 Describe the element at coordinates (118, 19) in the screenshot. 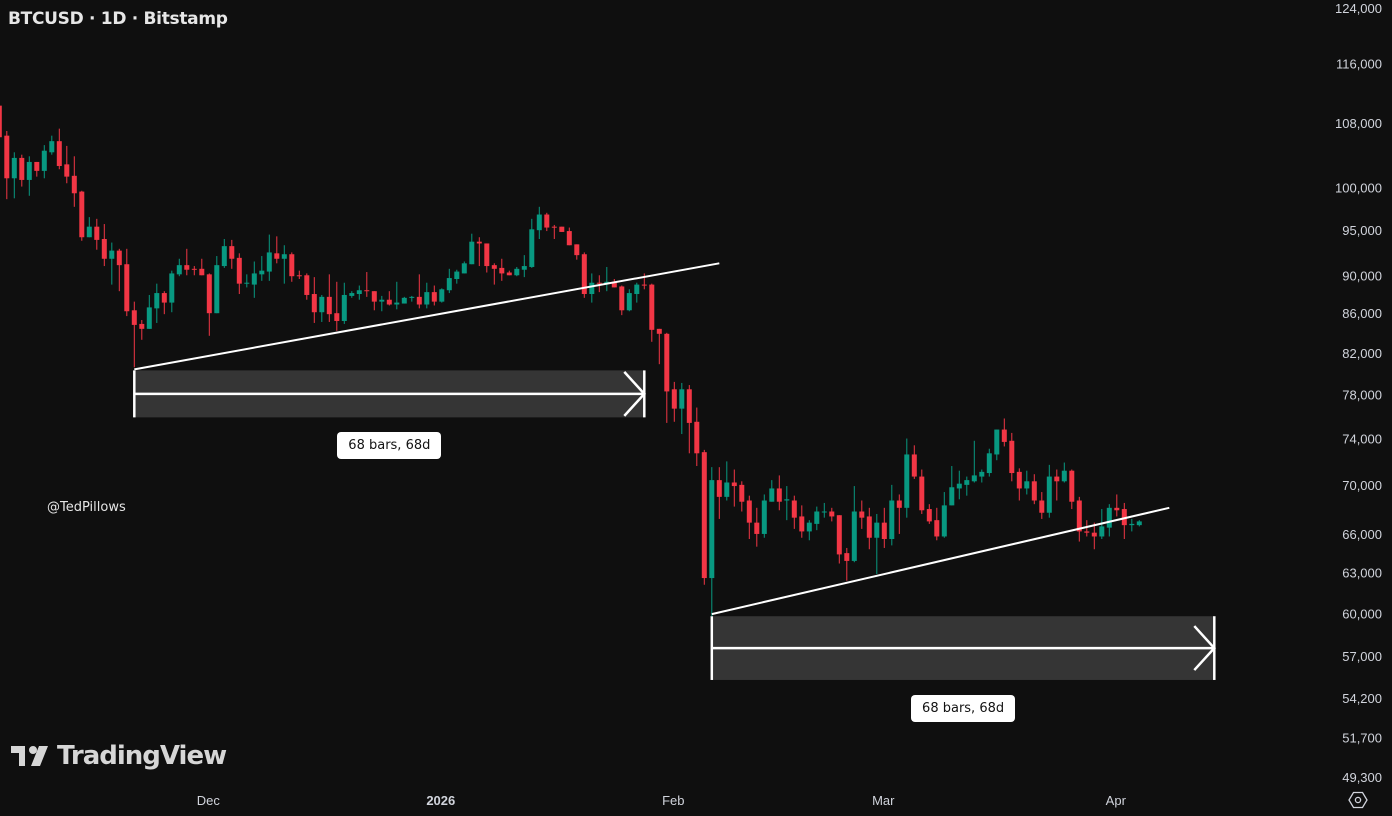

I see `symbol-title: BTCUSD · 1D · Bitstamp` at that location.